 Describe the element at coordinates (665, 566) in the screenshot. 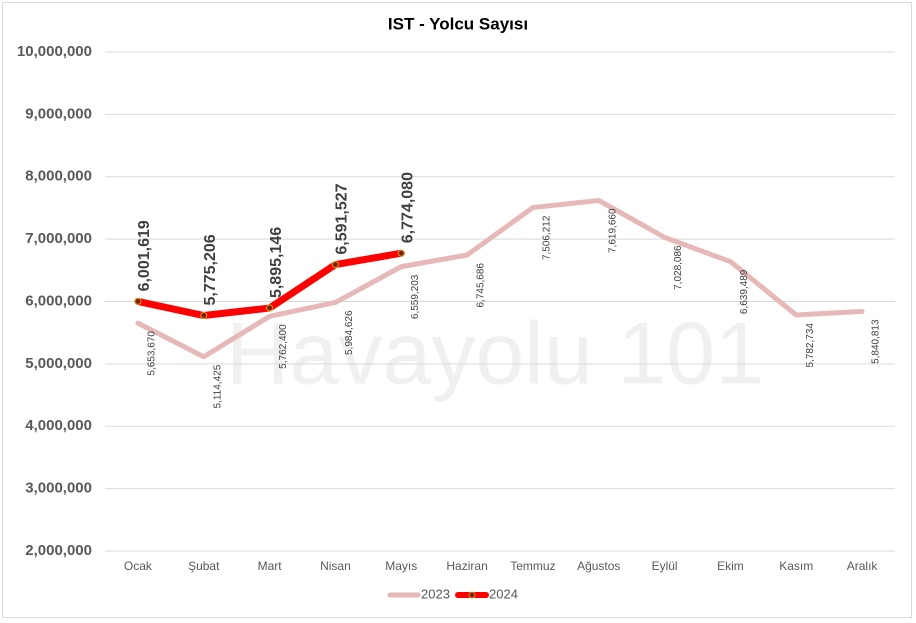

I see `x-tick-label: Eylül` at that location.